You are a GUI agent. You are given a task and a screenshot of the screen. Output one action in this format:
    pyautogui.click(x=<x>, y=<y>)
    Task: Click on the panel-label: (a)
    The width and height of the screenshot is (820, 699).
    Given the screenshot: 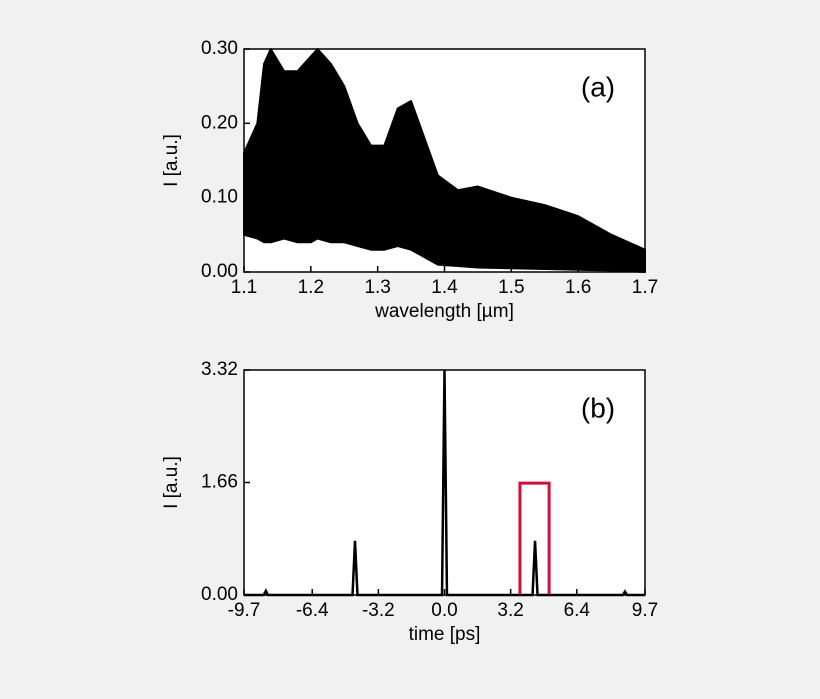 What is the action you would take?
    pyautogui.click(x=598, y=86)
    